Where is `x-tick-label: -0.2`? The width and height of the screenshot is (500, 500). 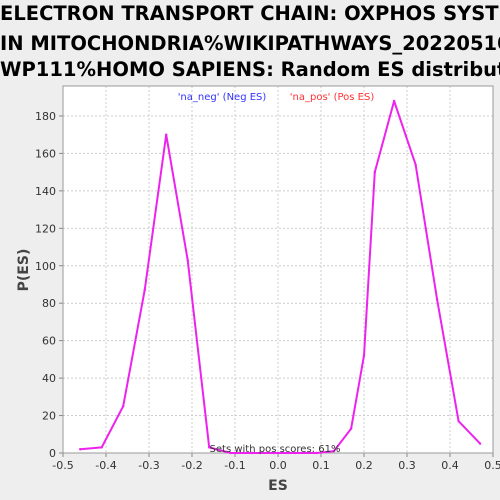
x-tick-label: -0.2 is located at coordinates (191, 465).